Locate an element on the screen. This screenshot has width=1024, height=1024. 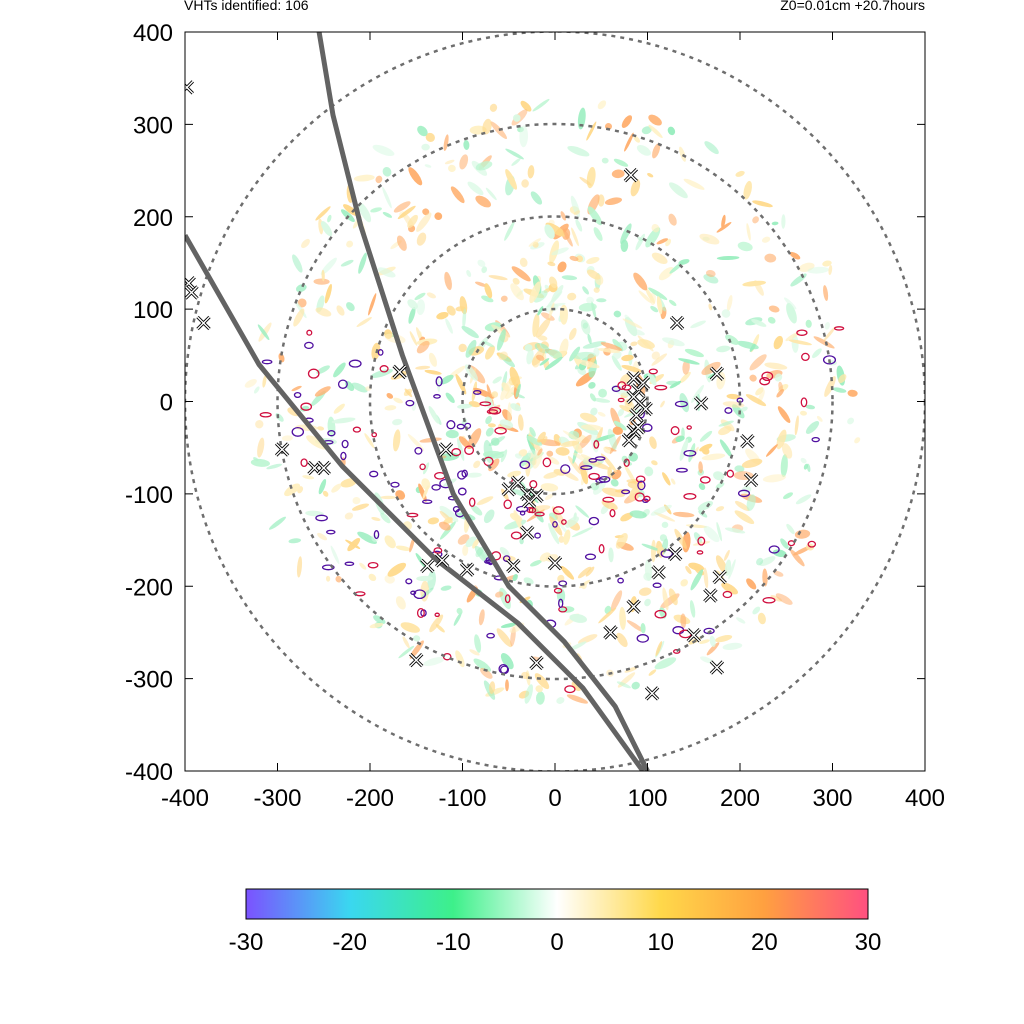
roughness-time-label: Z0=0.01cm +20.7hours is located at coordinates (852, 6).